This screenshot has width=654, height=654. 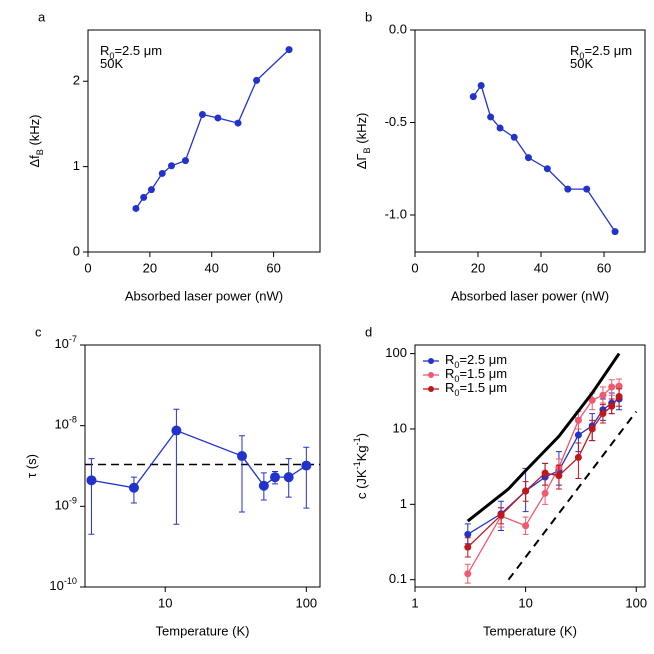 I want to click on y-axis-label-part: c (JK, so click(x=361, y=484).